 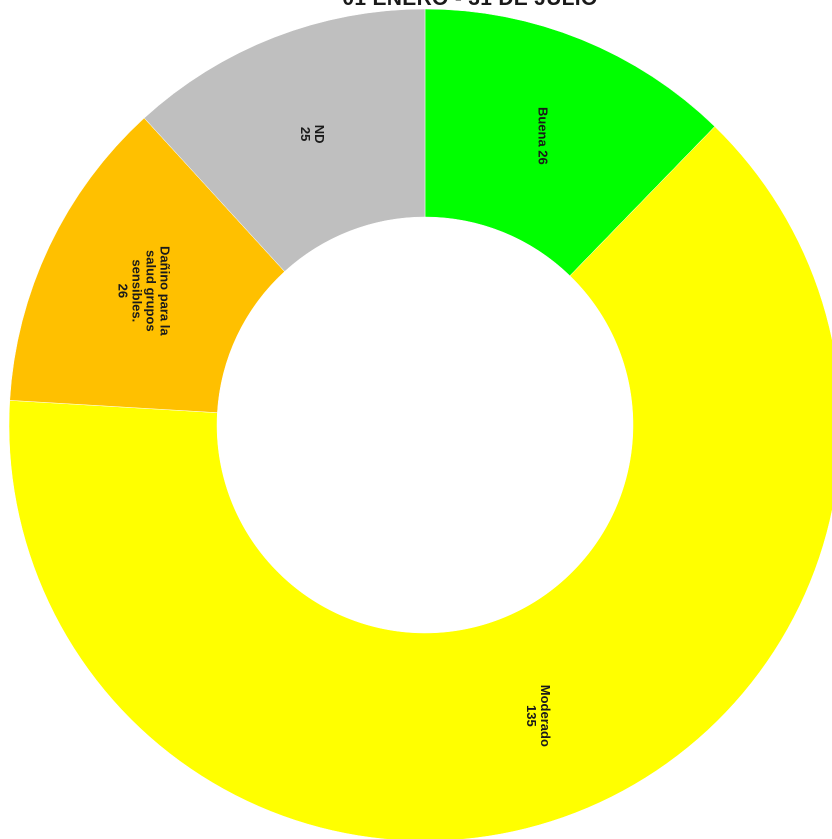 What do you see at coordinates (143, 291) in the screenshot?
I see `slice-label-danino-para-la-salud-grupos-sensibles: Dañino para lasalud grupossensibles.26` at bounding box center [143, 291].